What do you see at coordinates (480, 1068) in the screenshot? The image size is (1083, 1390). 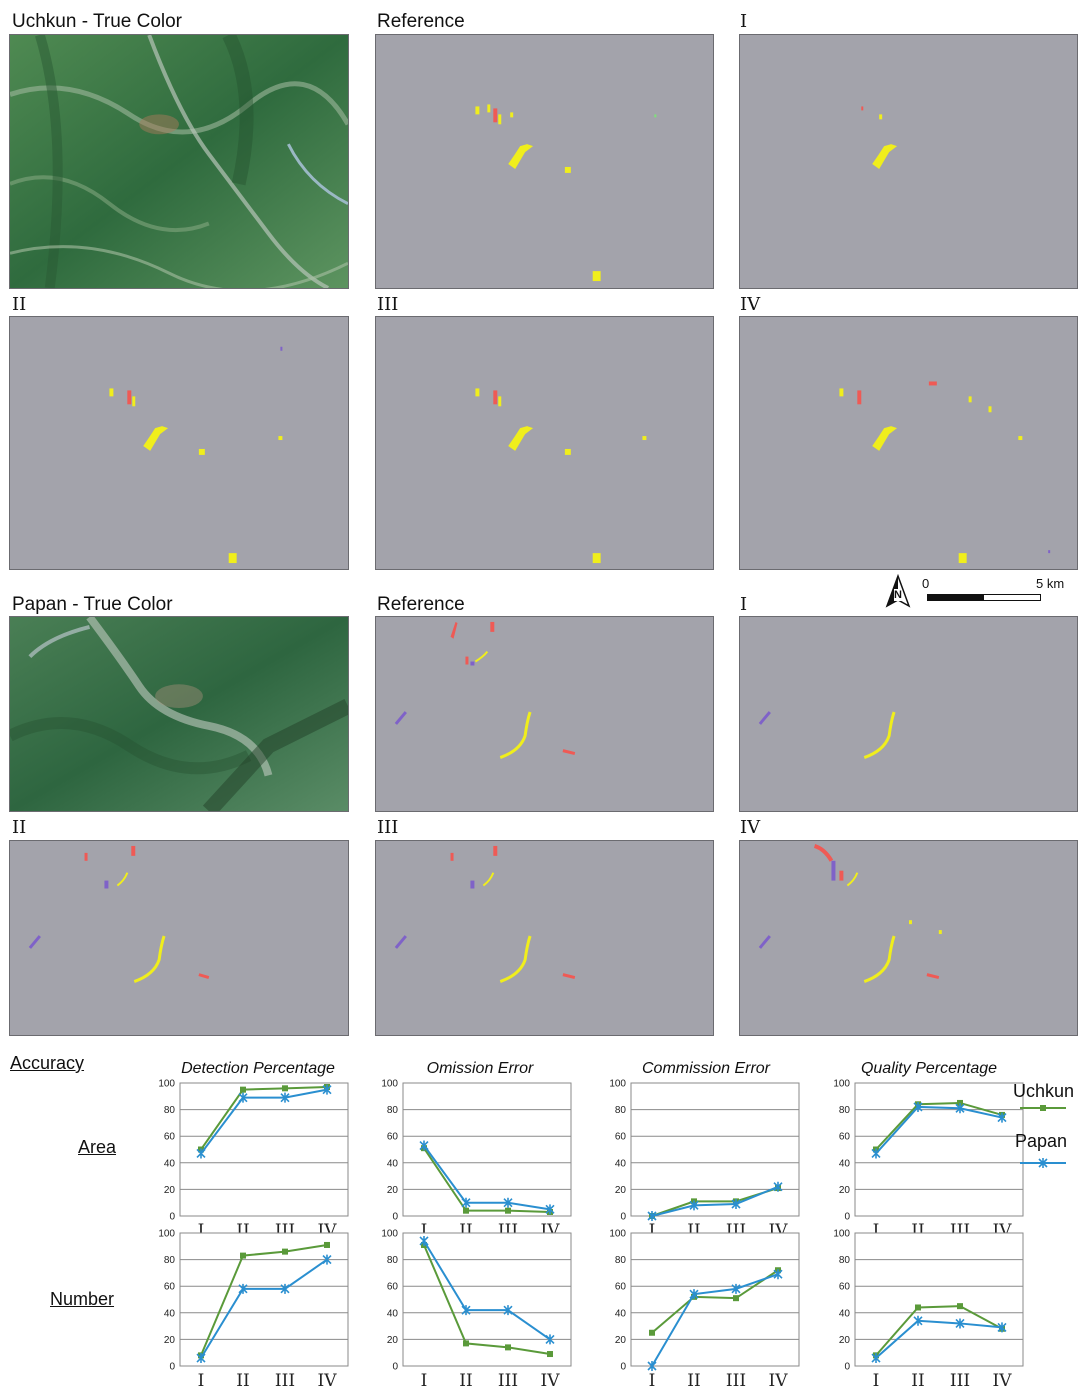 I see `chart-title-omission-error: Omission Error` at bounding box center [480, 1068].